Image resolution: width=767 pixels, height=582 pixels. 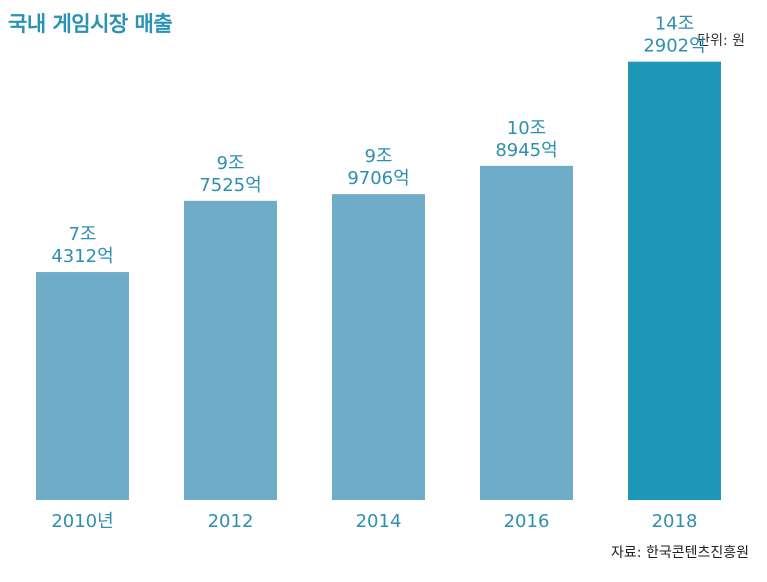 I want to click on data-label-4-1: 2902억, so click(x=674, y=46).